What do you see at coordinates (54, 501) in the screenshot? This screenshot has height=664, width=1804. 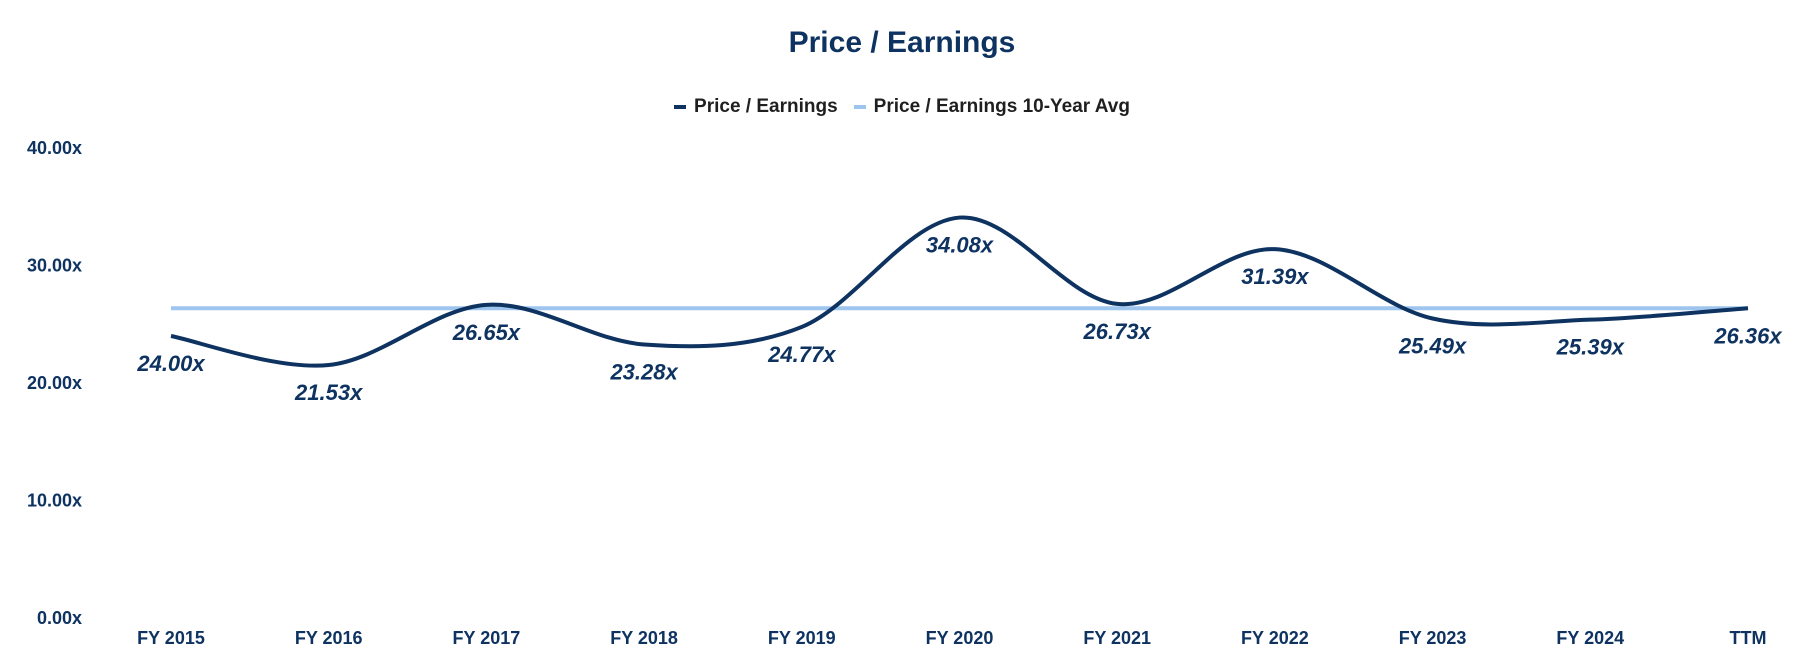 I see `y-tick-label: 10.00x` at bounding box center [54, 501].